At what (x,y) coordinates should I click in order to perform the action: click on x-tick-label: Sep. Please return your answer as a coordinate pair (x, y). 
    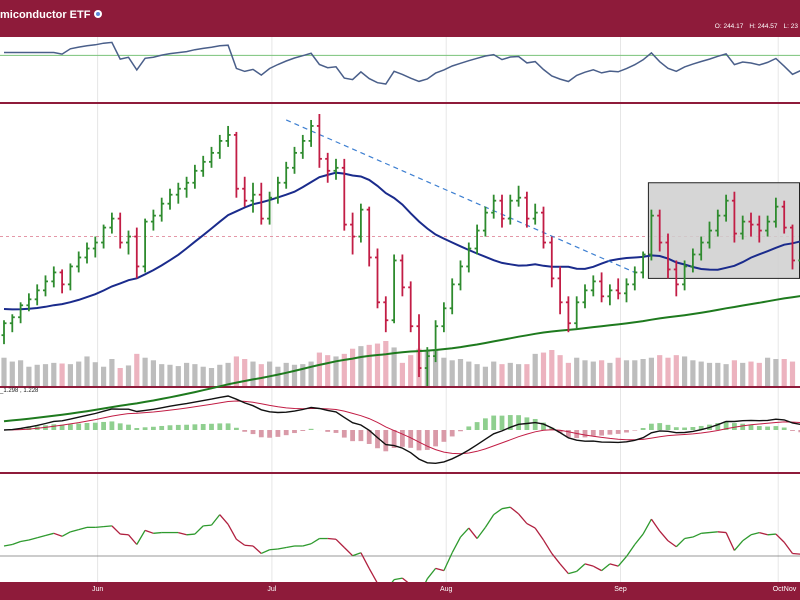
    Looking at the image, I should click on (620, 589).